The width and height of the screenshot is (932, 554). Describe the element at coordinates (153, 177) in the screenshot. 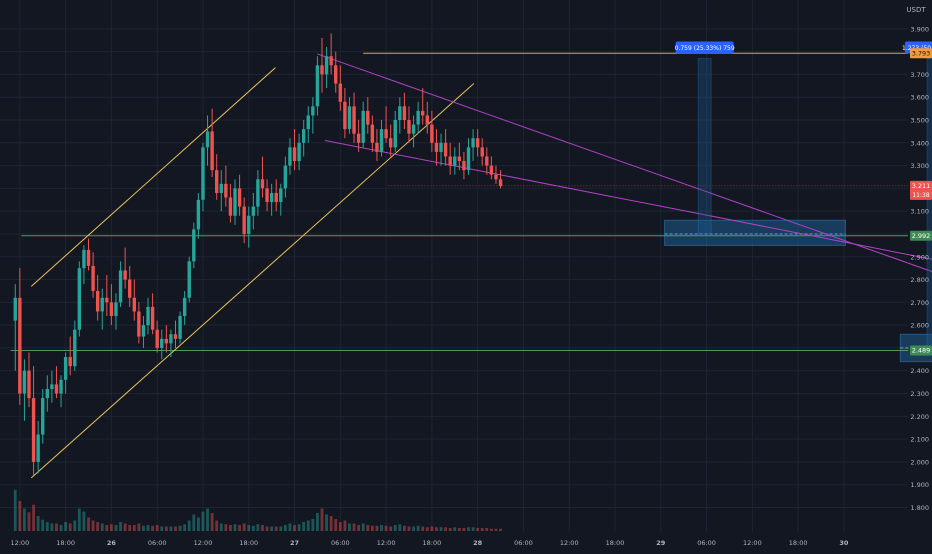

I see `channel-upper-line` at that location.